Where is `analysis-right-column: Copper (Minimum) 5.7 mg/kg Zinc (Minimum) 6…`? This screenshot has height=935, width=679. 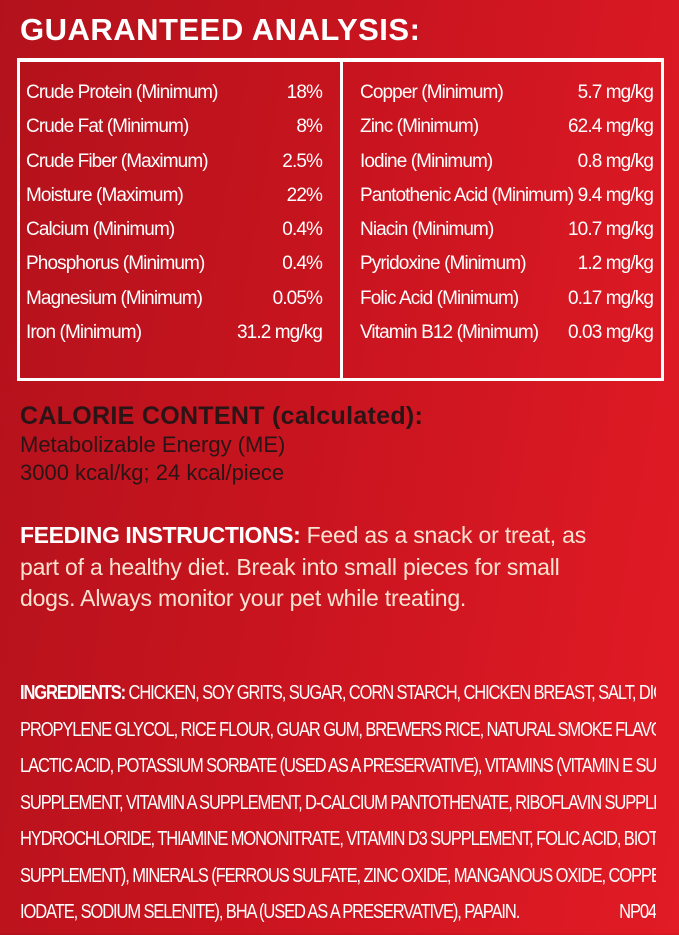
analysis-right-column: Copper (Minimum) 5.7 mg/kg Zinc (Minimum) 6… is located at coordinates (507, 219).